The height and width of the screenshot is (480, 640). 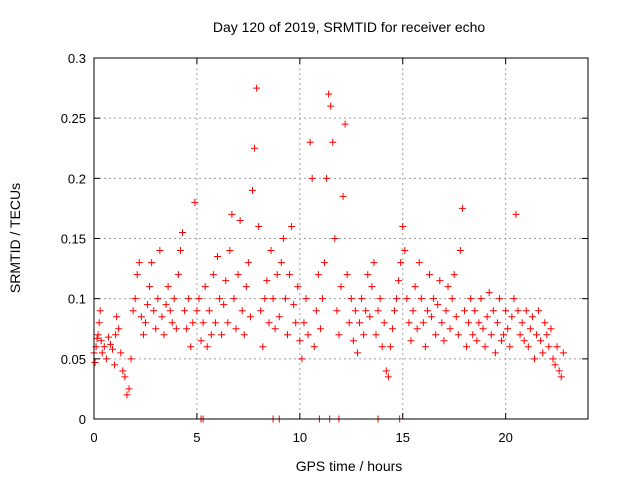 What do you see at coordinates (73, 359) in the screenshot?
I see `y-tick-label: 0.05` at bounding box center [73, 359].